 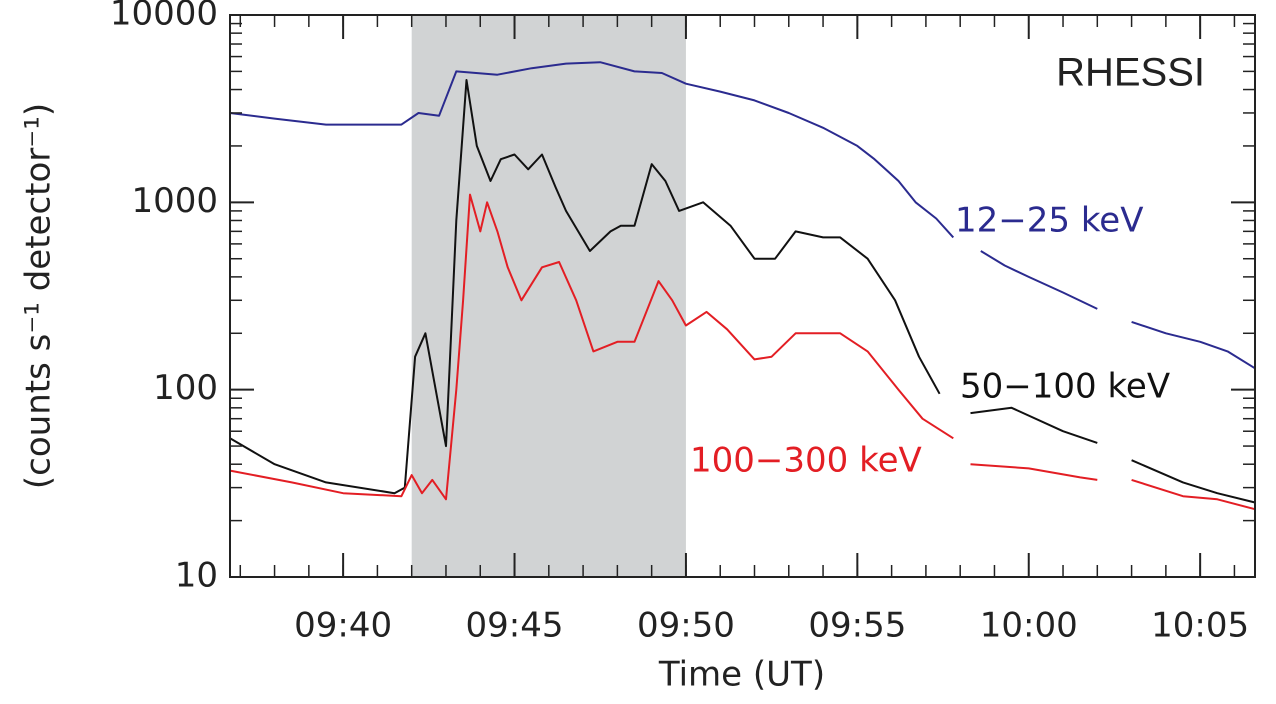 I want to click on x-tick-label: 10:00, so click(x=1029, y=626).